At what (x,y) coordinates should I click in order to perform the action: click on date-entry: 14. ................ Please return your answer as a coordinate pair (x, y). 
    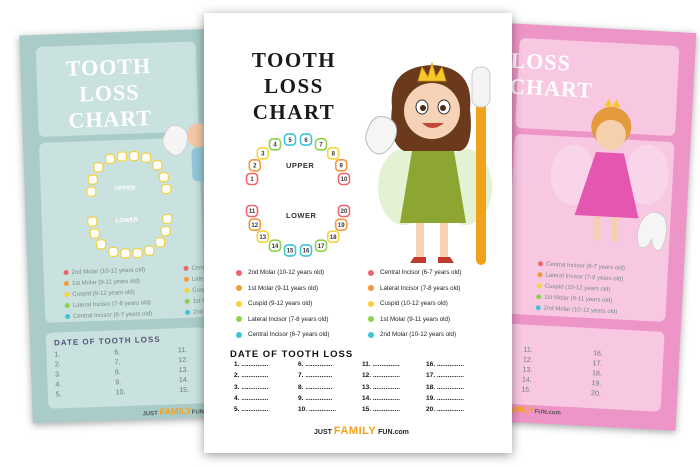
    Looking at the image, I should click on (381, 398).